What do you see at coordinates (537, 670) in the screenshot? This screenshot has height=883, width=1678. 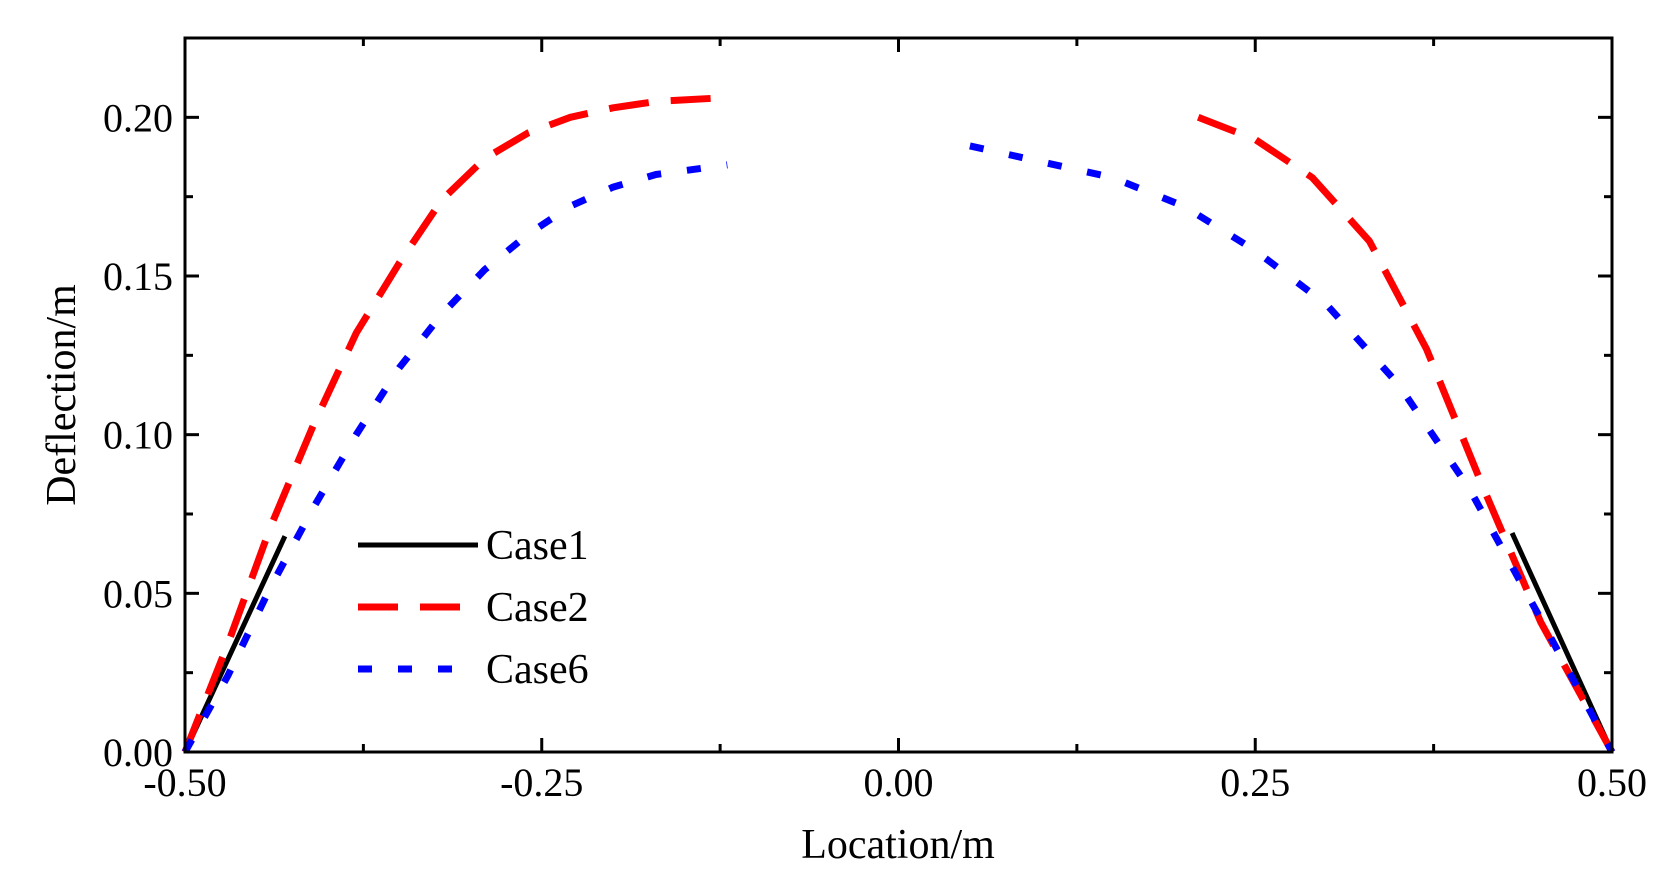 I see `legend-label-case6: Case6` at bounding box center [537, 670].